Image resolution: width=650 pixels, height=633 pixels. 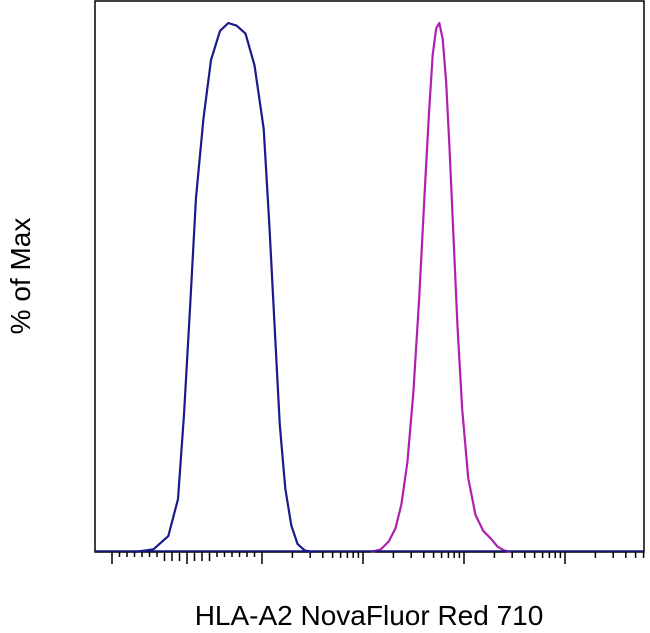 I want to click on x-axis-ticks, so click(x=378, y=558).